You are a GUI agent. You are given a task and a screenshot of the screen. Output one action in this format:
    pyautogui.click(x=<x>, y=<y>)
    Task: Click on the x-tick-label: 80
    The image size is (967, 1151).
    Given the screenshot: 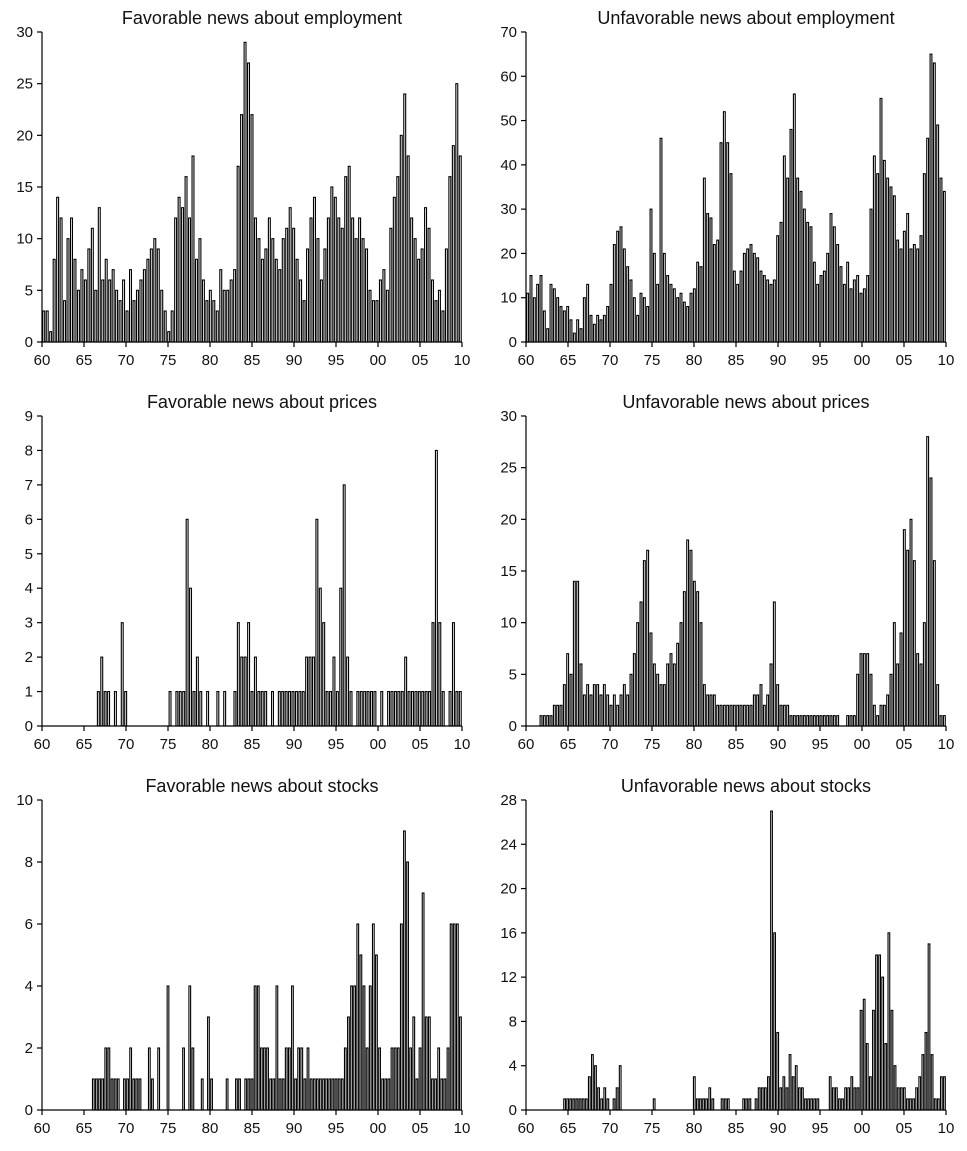 What is the action you would take?
    pyautogui.click(x=210, y=360)
    